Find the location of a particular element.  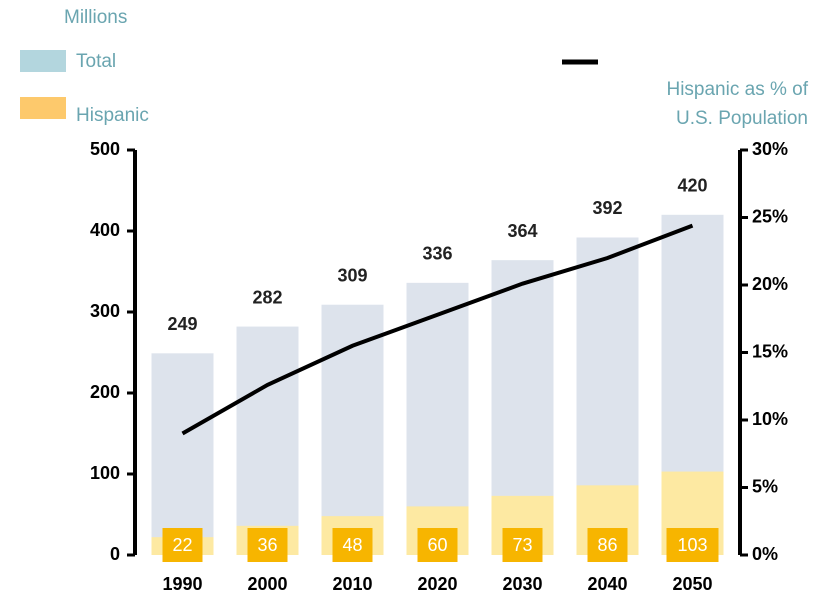

legend-label: Total is located at coordinates (96, 61).